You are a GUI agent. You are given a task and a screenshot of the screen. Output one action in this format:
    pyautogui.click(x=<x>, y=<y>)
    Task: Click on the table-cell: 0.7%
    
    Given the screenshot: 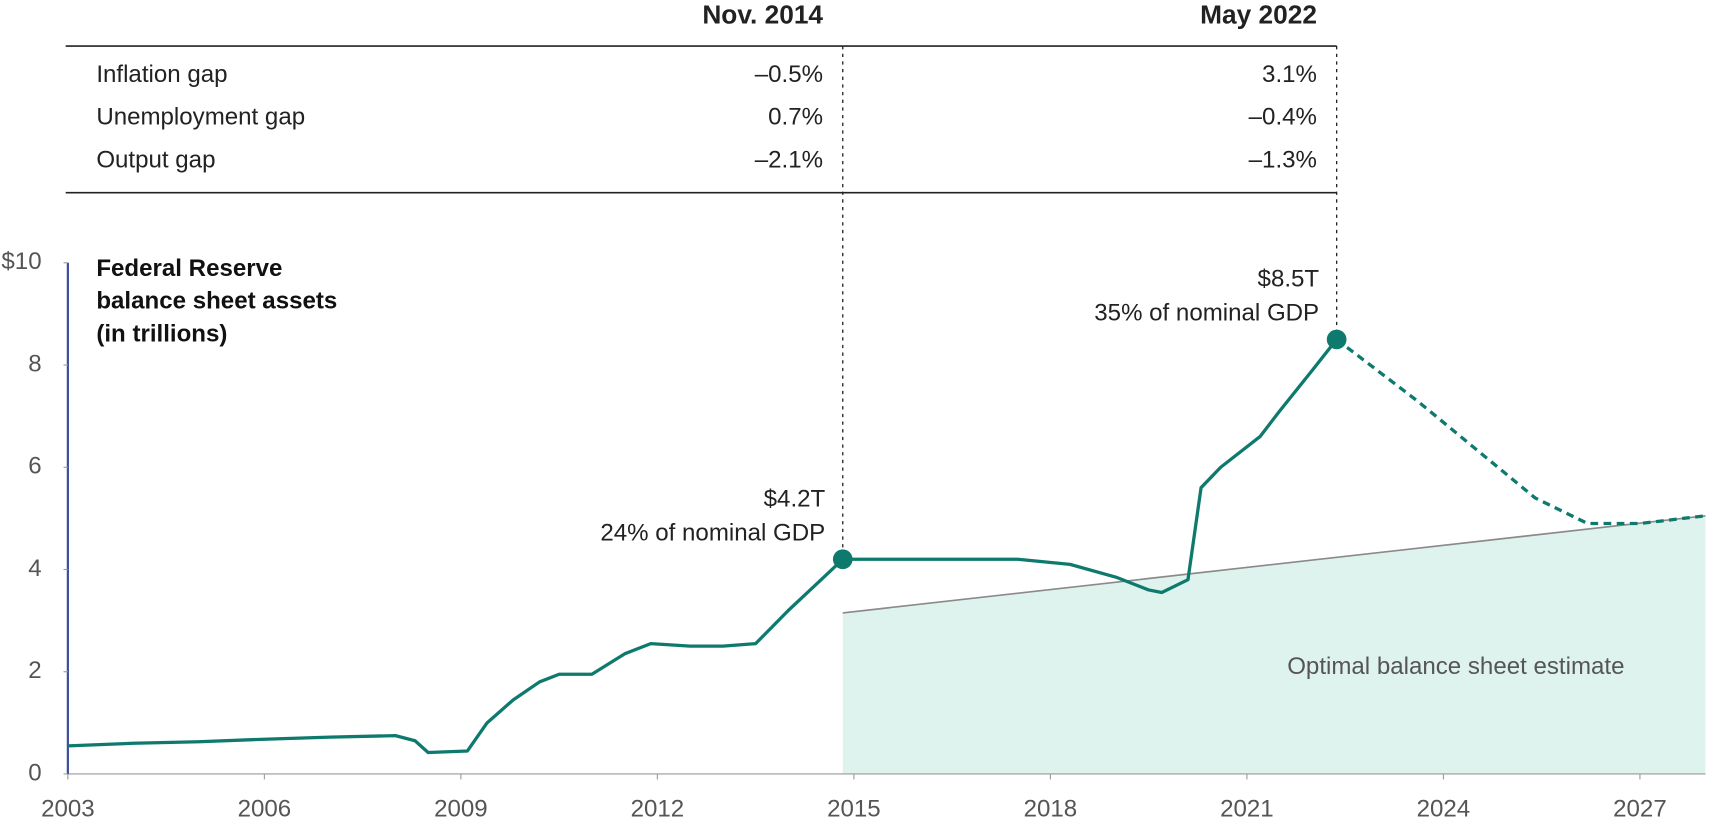 What is the action you would take?
    pyautogui.click(x=795, y=117)
    